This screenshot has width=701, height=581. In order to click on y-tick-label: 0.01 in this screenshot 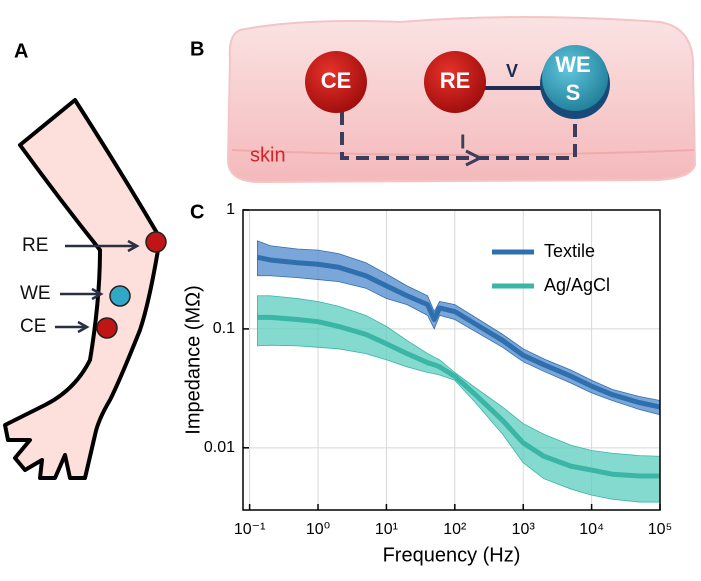, I will do `click(219, 447)`.